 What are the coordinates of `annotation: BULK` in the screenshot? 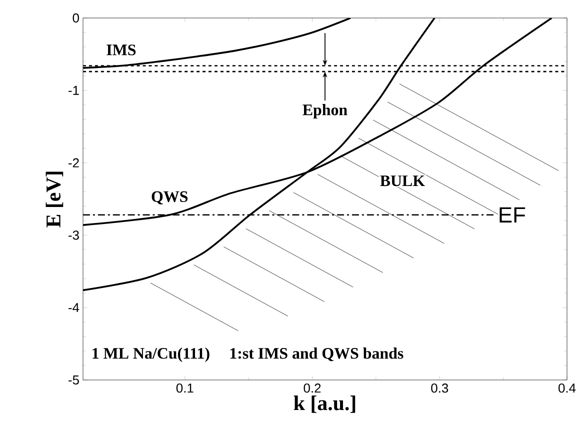 It's located at (402, 181).